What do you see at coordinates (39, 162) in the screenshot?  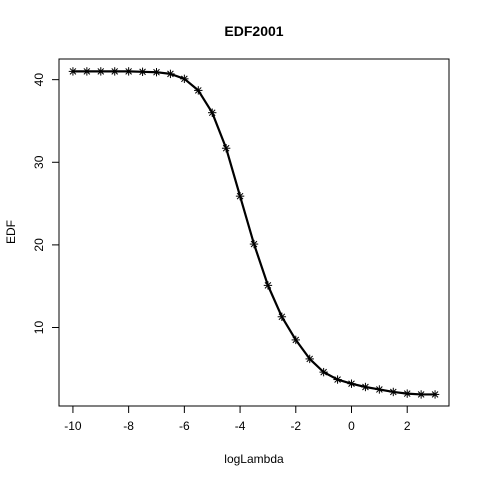 I see `y-tick-label: 30` at bounding box center [39, 162].